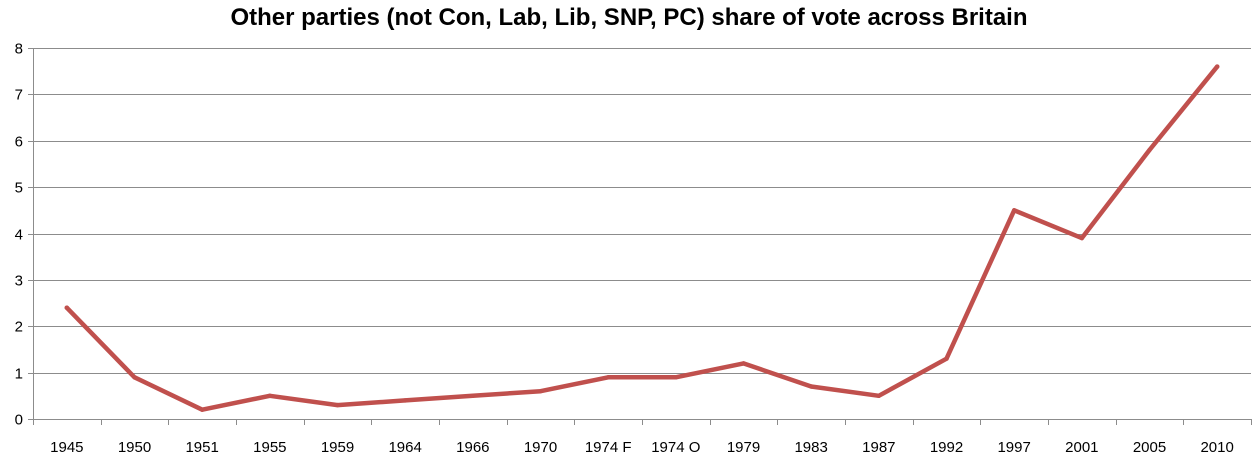 The height and width of the screenshot is (470, 1258). What do you see at coordinates (1081, 447) in the screenshot?
I see `x-tick-label: 2001` at bounding box center [1081, 447].